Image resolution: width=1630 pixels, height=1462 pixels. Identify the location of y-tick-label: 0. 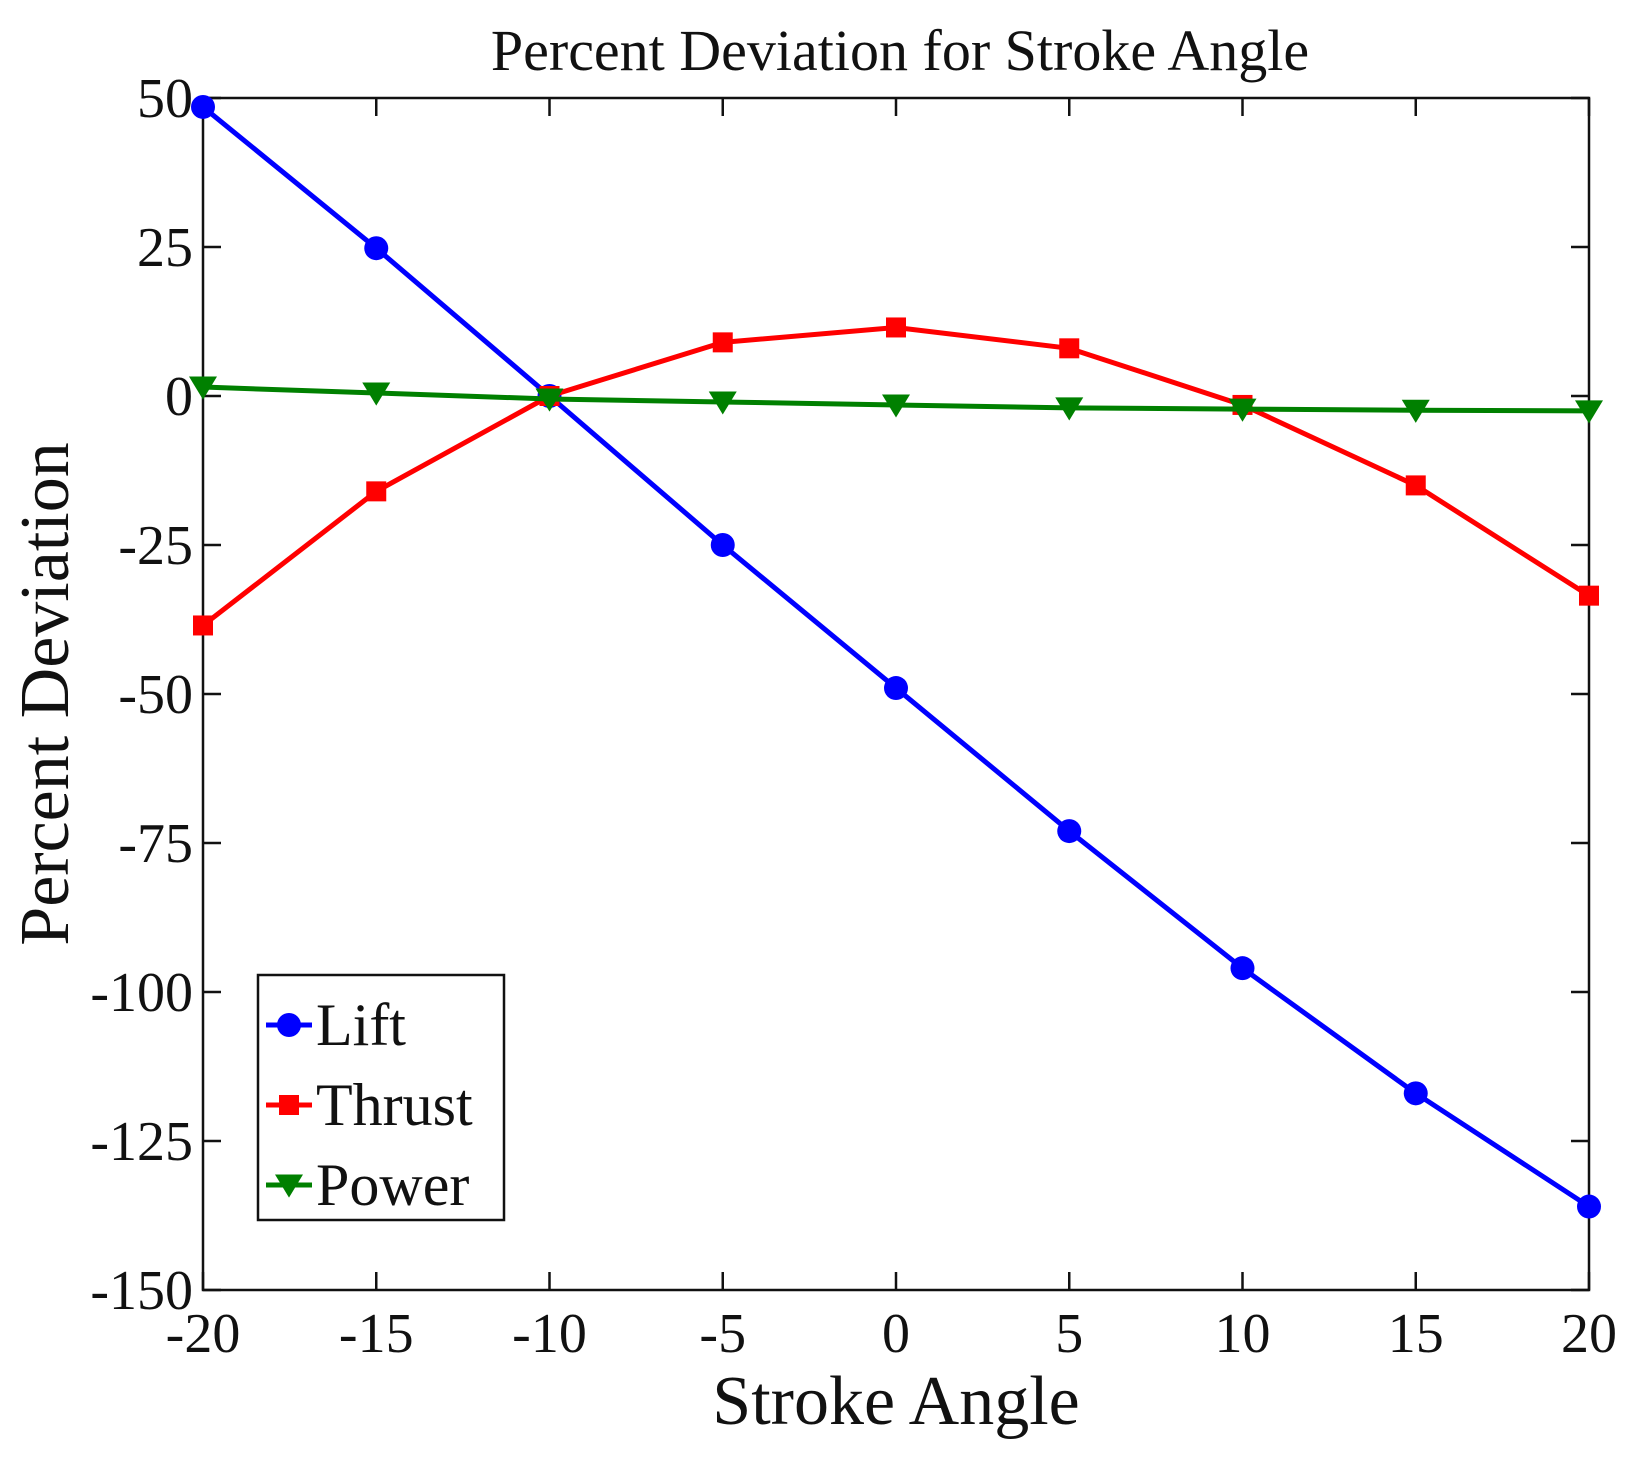
(179, 397).